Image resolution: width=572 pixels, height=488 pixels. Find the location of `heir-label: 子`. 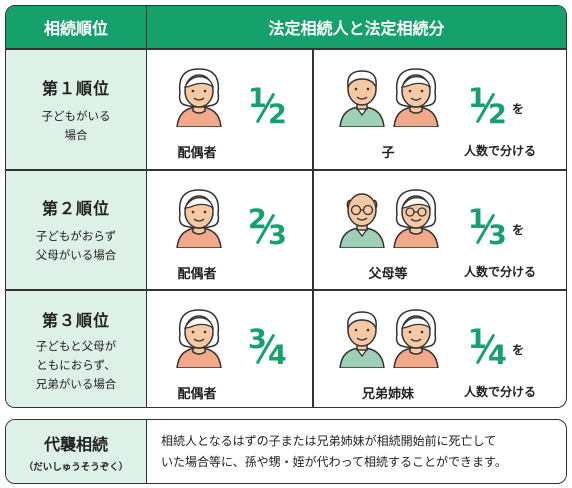

heir-label: 子 is located at coordinates (388, 153).